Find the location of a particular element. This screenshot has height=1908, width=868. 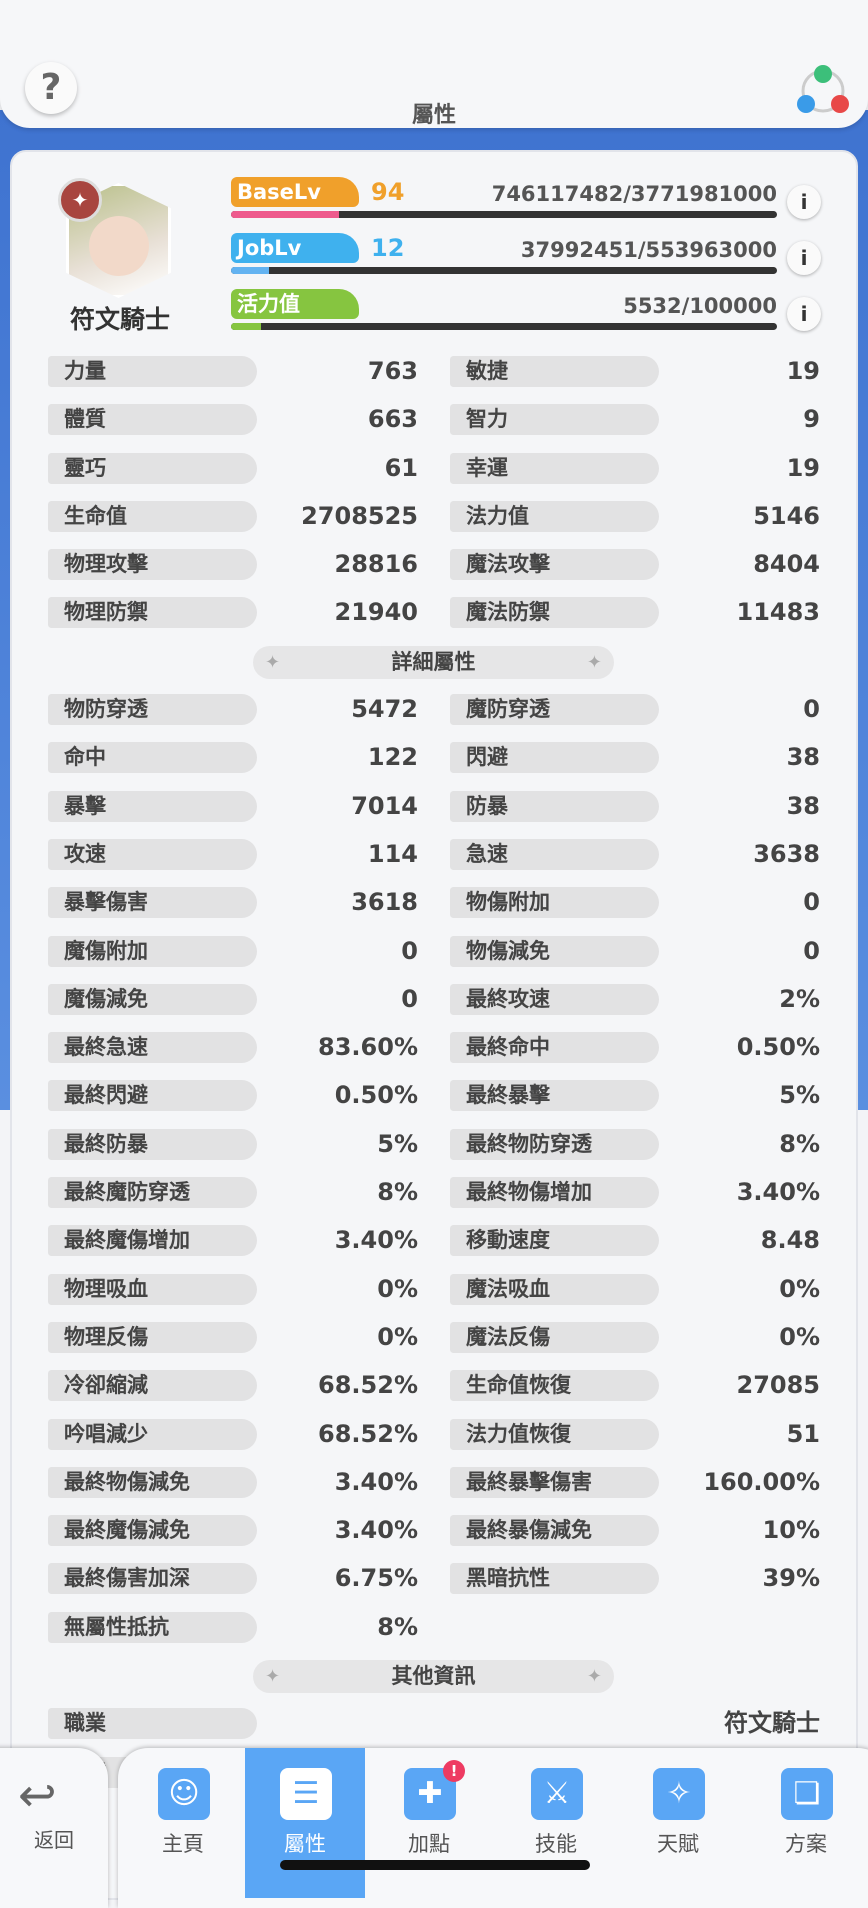

stat-value: 21940 is located at coordinates (376, 612).